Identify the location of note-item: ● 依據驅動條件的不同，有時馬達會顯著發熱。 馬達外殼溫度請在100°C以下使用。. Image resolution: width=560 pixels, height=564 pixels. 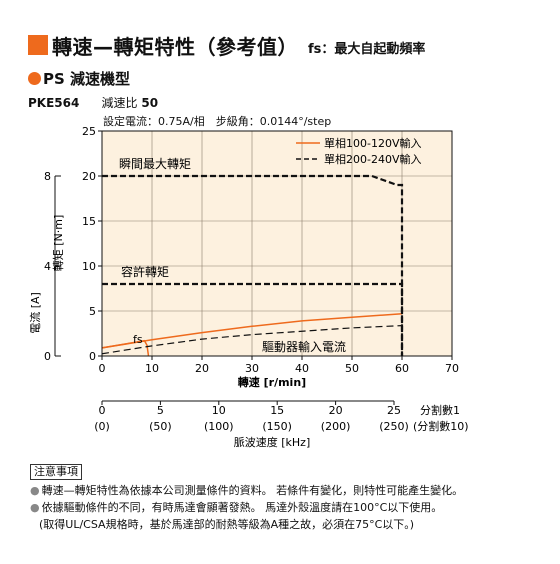
(246, 507).